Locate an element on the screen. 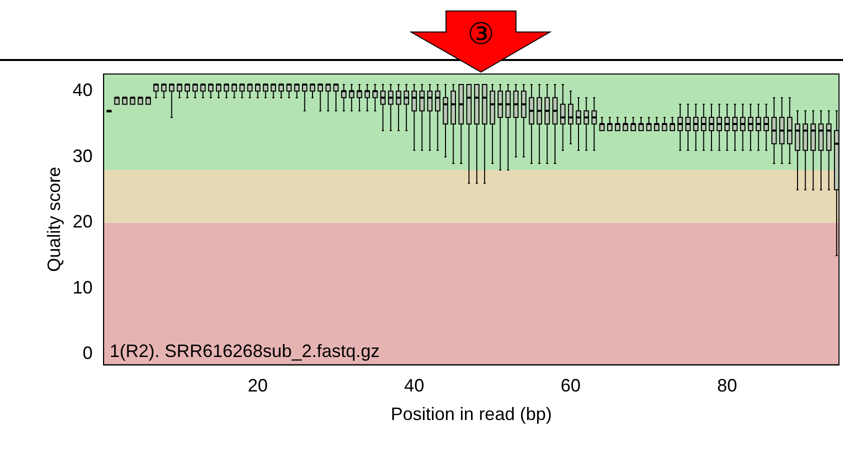 The height and width of the screenshot is (454, 843). x-tick-label: 40 is located at coordinates (414, 386).